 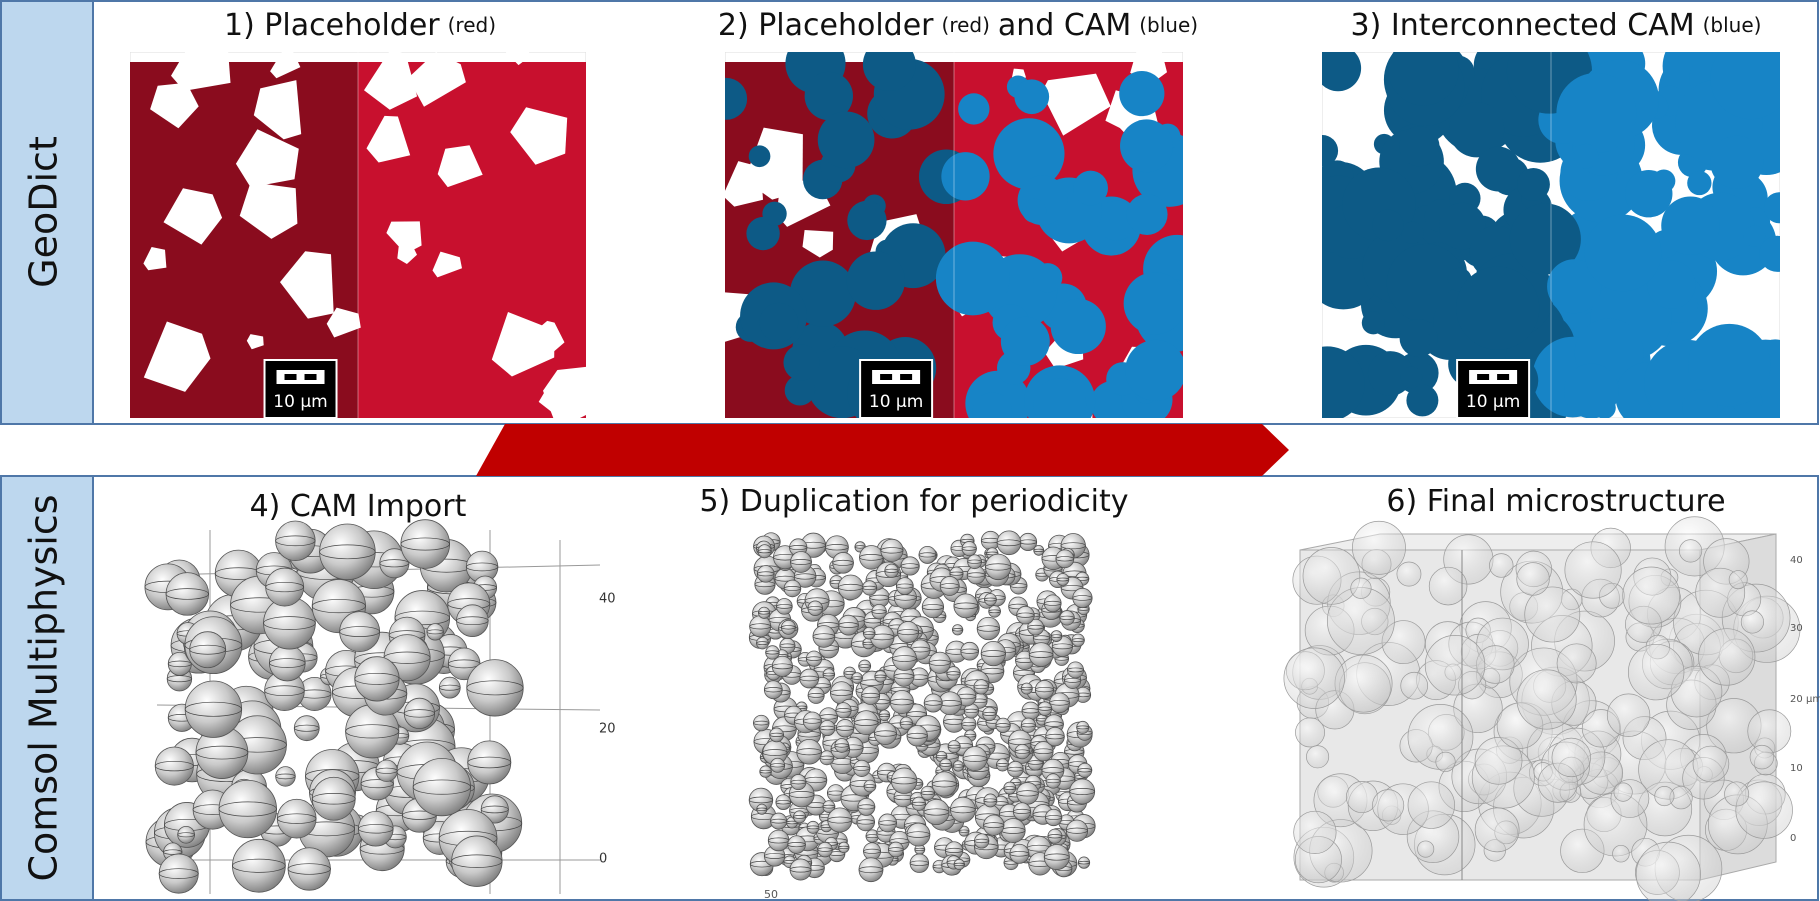 I want to click on row-label: GeoDict, so click(x=44, y=212).